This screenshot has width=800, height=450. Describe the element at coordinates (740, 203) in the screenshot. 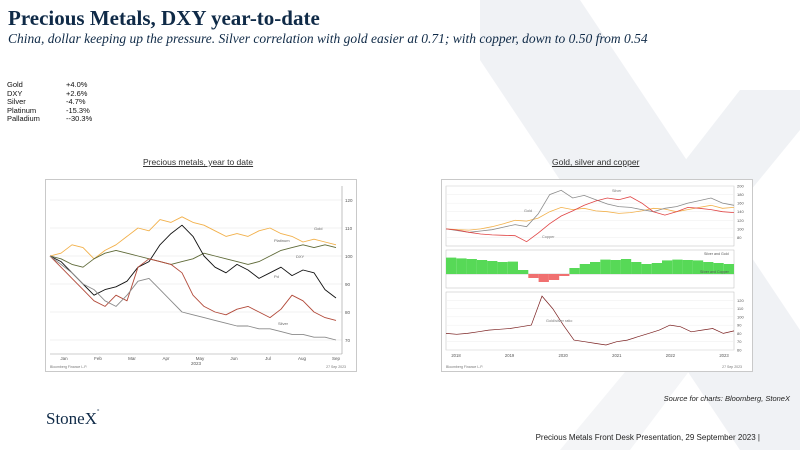

I see `y-tick-label: 160` at that location.